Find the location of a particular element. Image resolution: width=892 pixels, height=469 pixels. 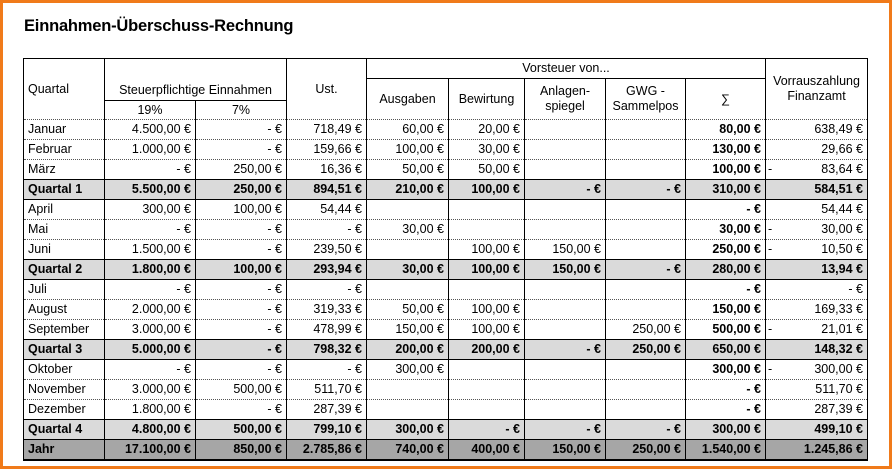

cell-ausgaben: 30,00 € is located at coordinates (407, 269).